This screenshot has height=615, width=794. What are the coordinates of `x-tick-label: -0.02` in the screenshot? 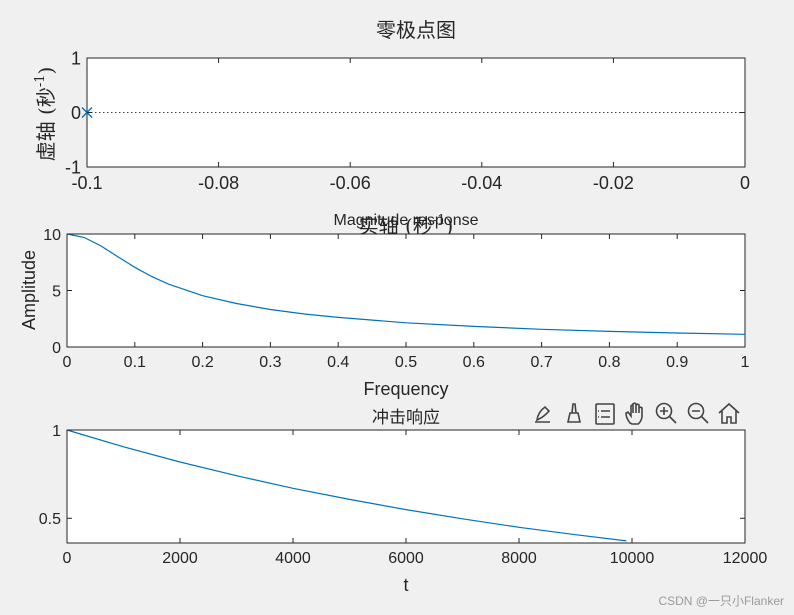 It's located at (613, 183).